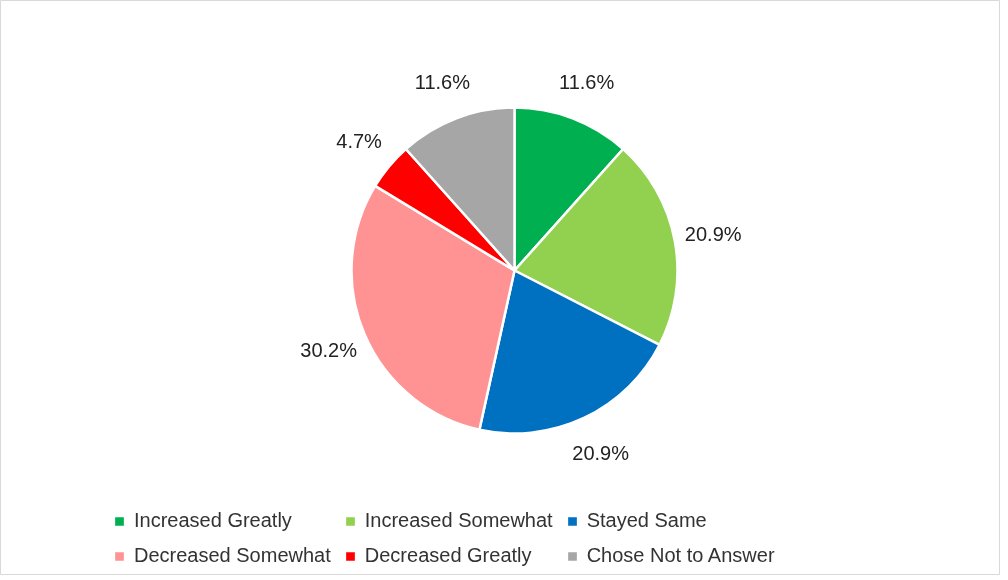 This screenshot has width=1008, height=580. Describe the element at coordinates (646, 520) in the screenshot. I see `legend-label: Stayed Same` at that location.